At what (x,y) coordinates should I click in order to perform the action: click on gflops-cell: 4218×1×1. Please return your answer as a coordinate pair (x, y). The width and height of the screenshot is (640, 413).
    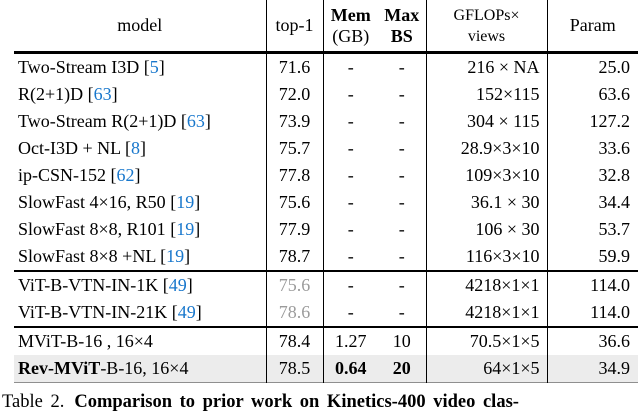
    Looking at the image, I should click on (487, 285).